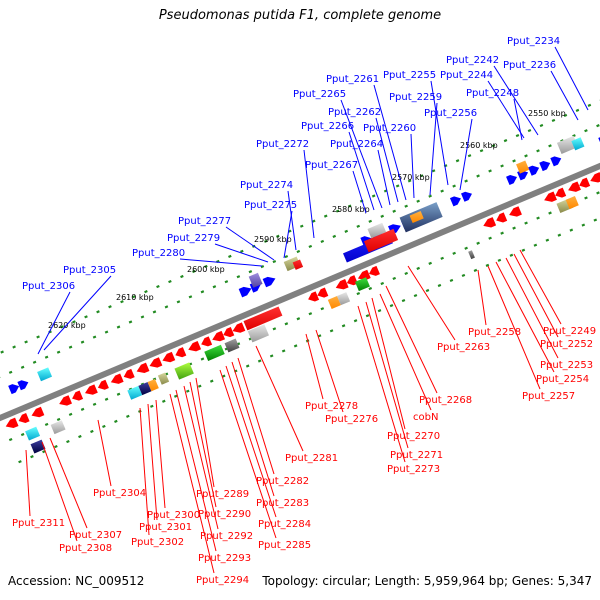 Image resolution: width=600 pixels, height=600 pixels. I want to click on reverse-gene-label: Pput_2289, so click(222, 494).